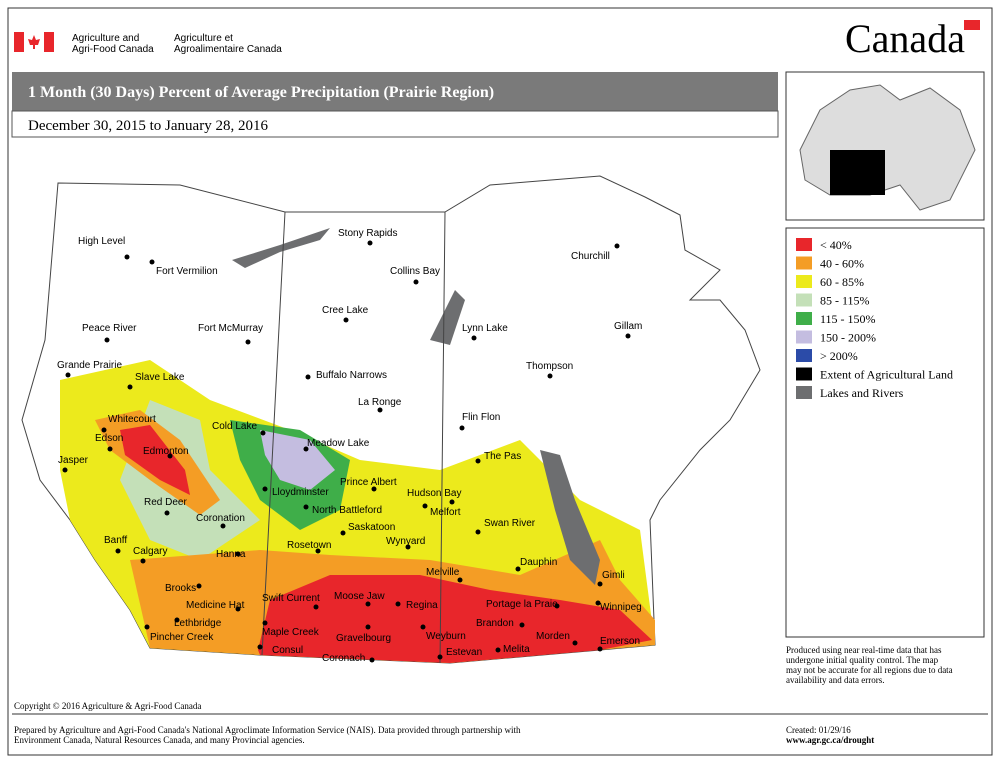 Image resolution: width=1000 pixels, height=768 pixels. What do you see at coordinates (300, 492) in the screenshot?
I see `city-label: Lloydminster` at bounding box center [300, 492].